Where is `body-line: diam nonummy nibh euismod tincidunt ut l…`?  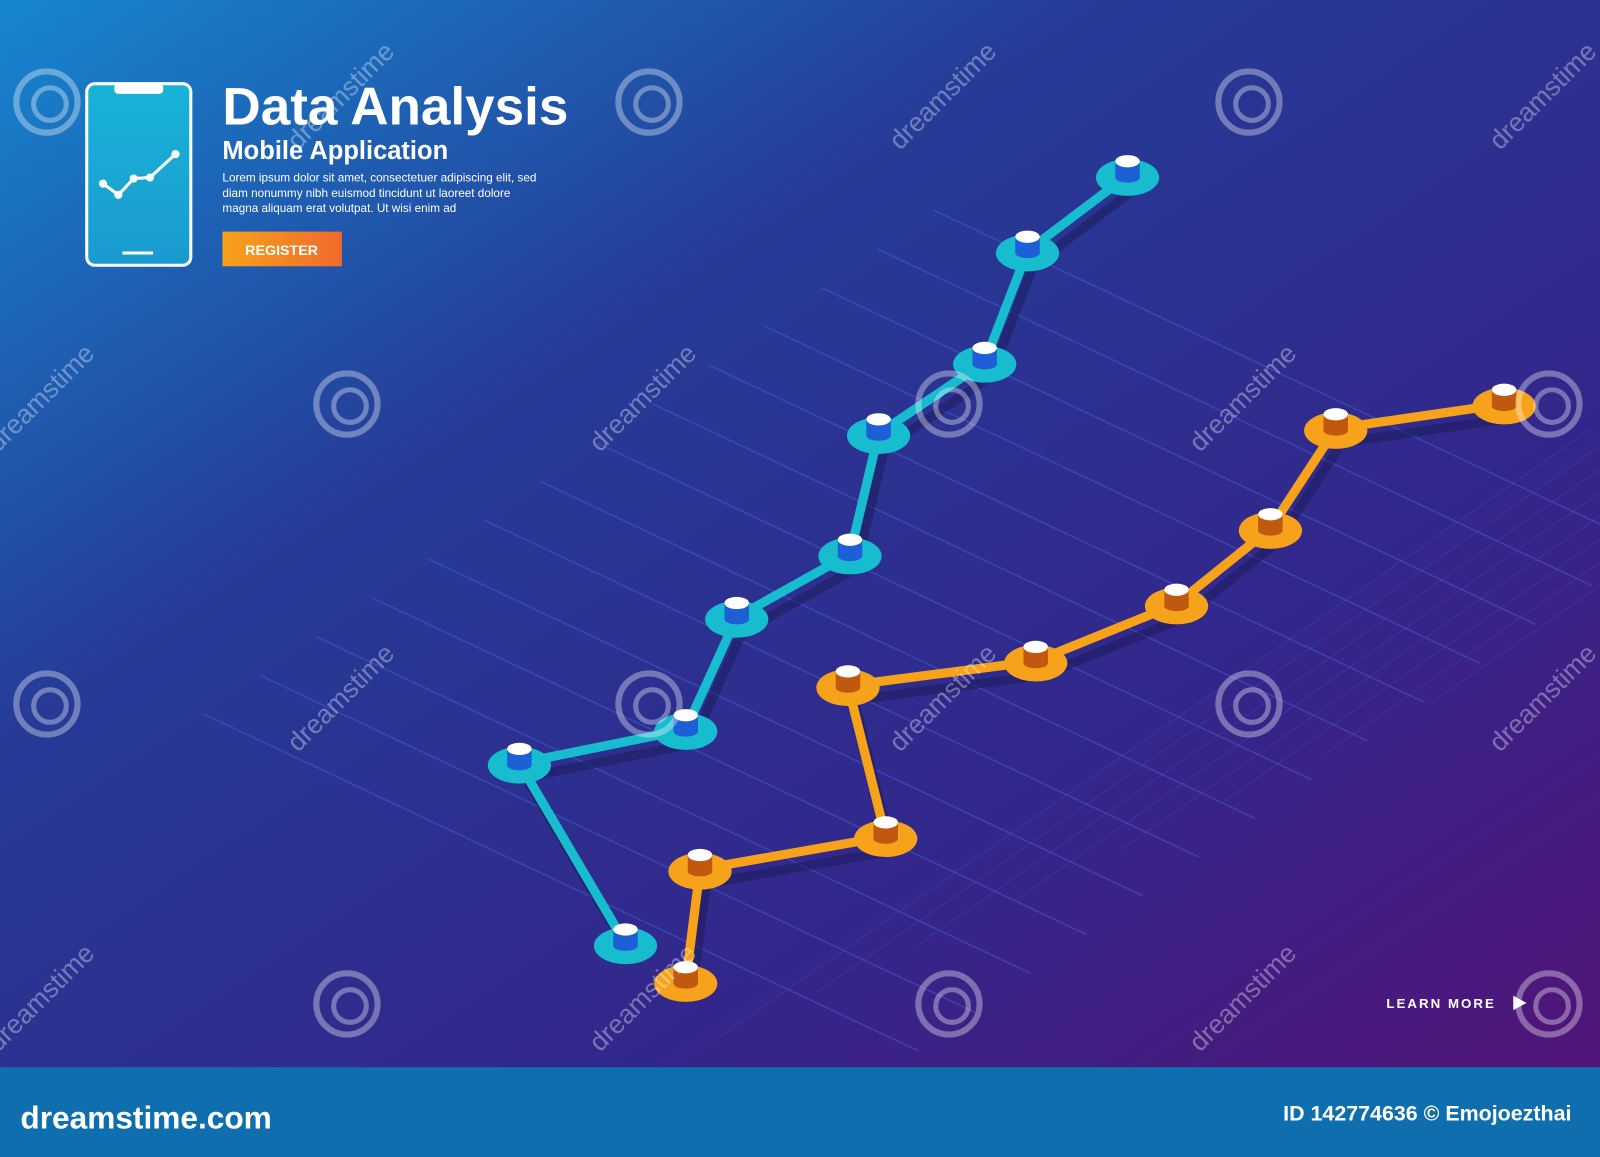 body-line: diam nonummy nibh euismod tincidunt ut l… is located at coordinates (366, 193).